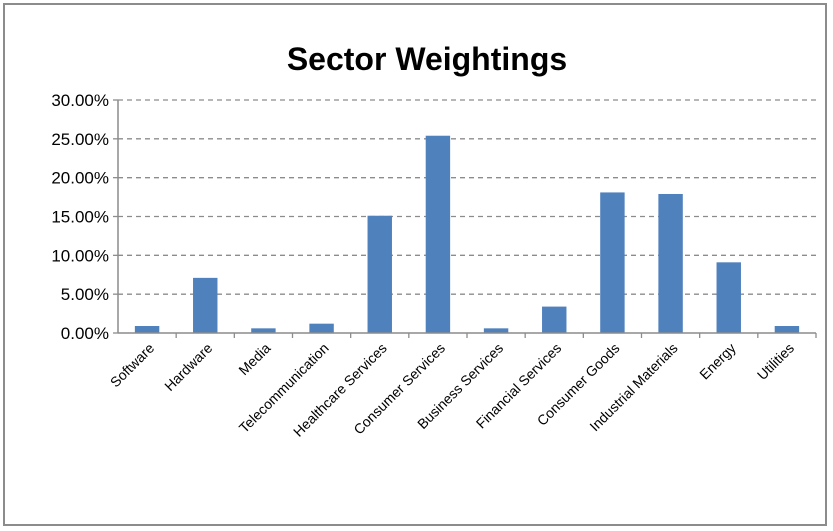 The image size is (833, 531). Describe the element at coordinates (775, 361) in the screenshot. I see `x-tick-label: Utilities` at that location.